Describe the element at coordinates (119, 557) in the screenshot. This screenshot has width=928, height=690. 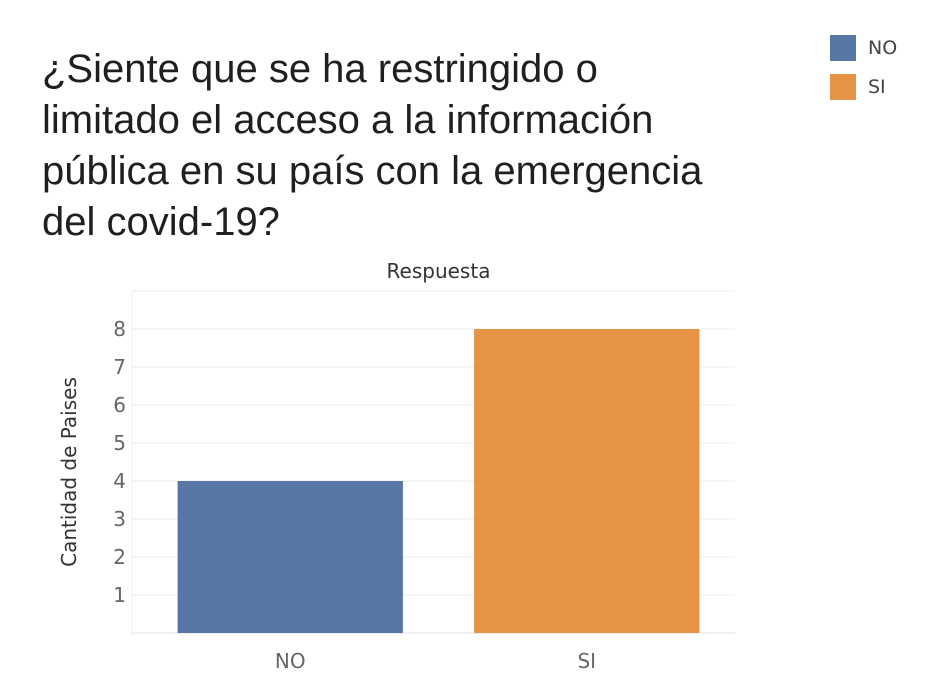
I see `y-tick-label: 2` at that location.